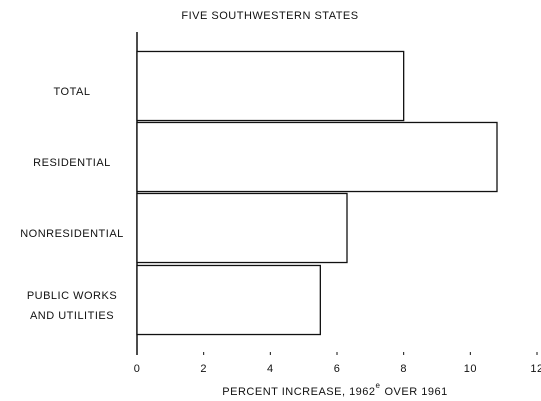 This screenshot has height=401, width=541. Describe the element at coordinates (470, 369) in the screenshot. I see `x-tick-label: 10` at that location.